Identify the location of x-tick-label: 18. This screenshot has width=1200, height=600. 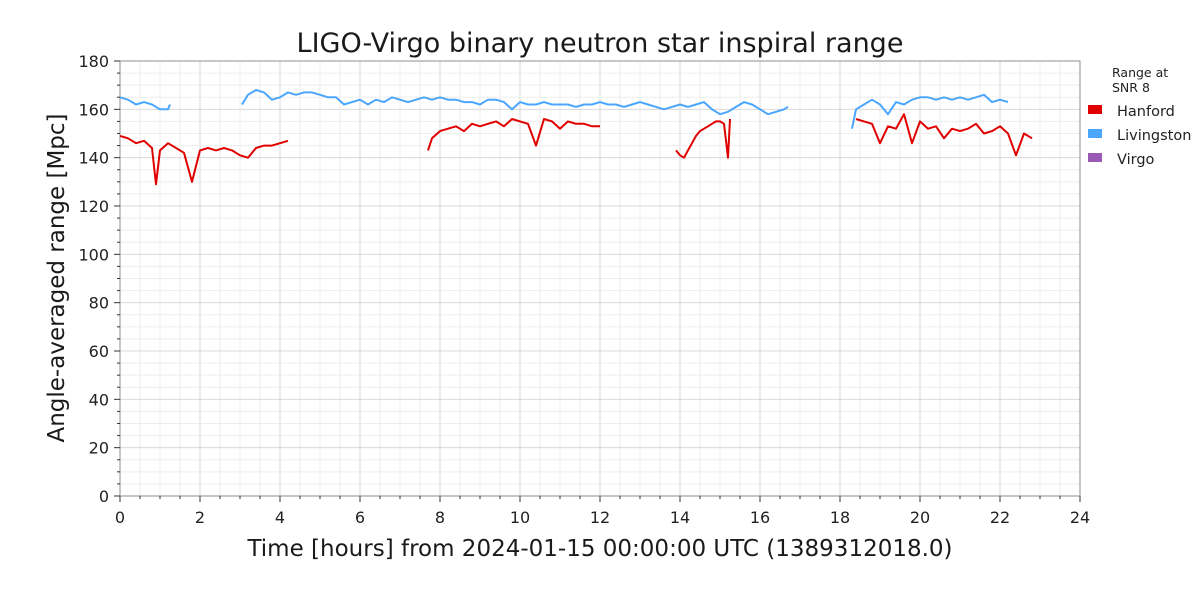
(840, 517).